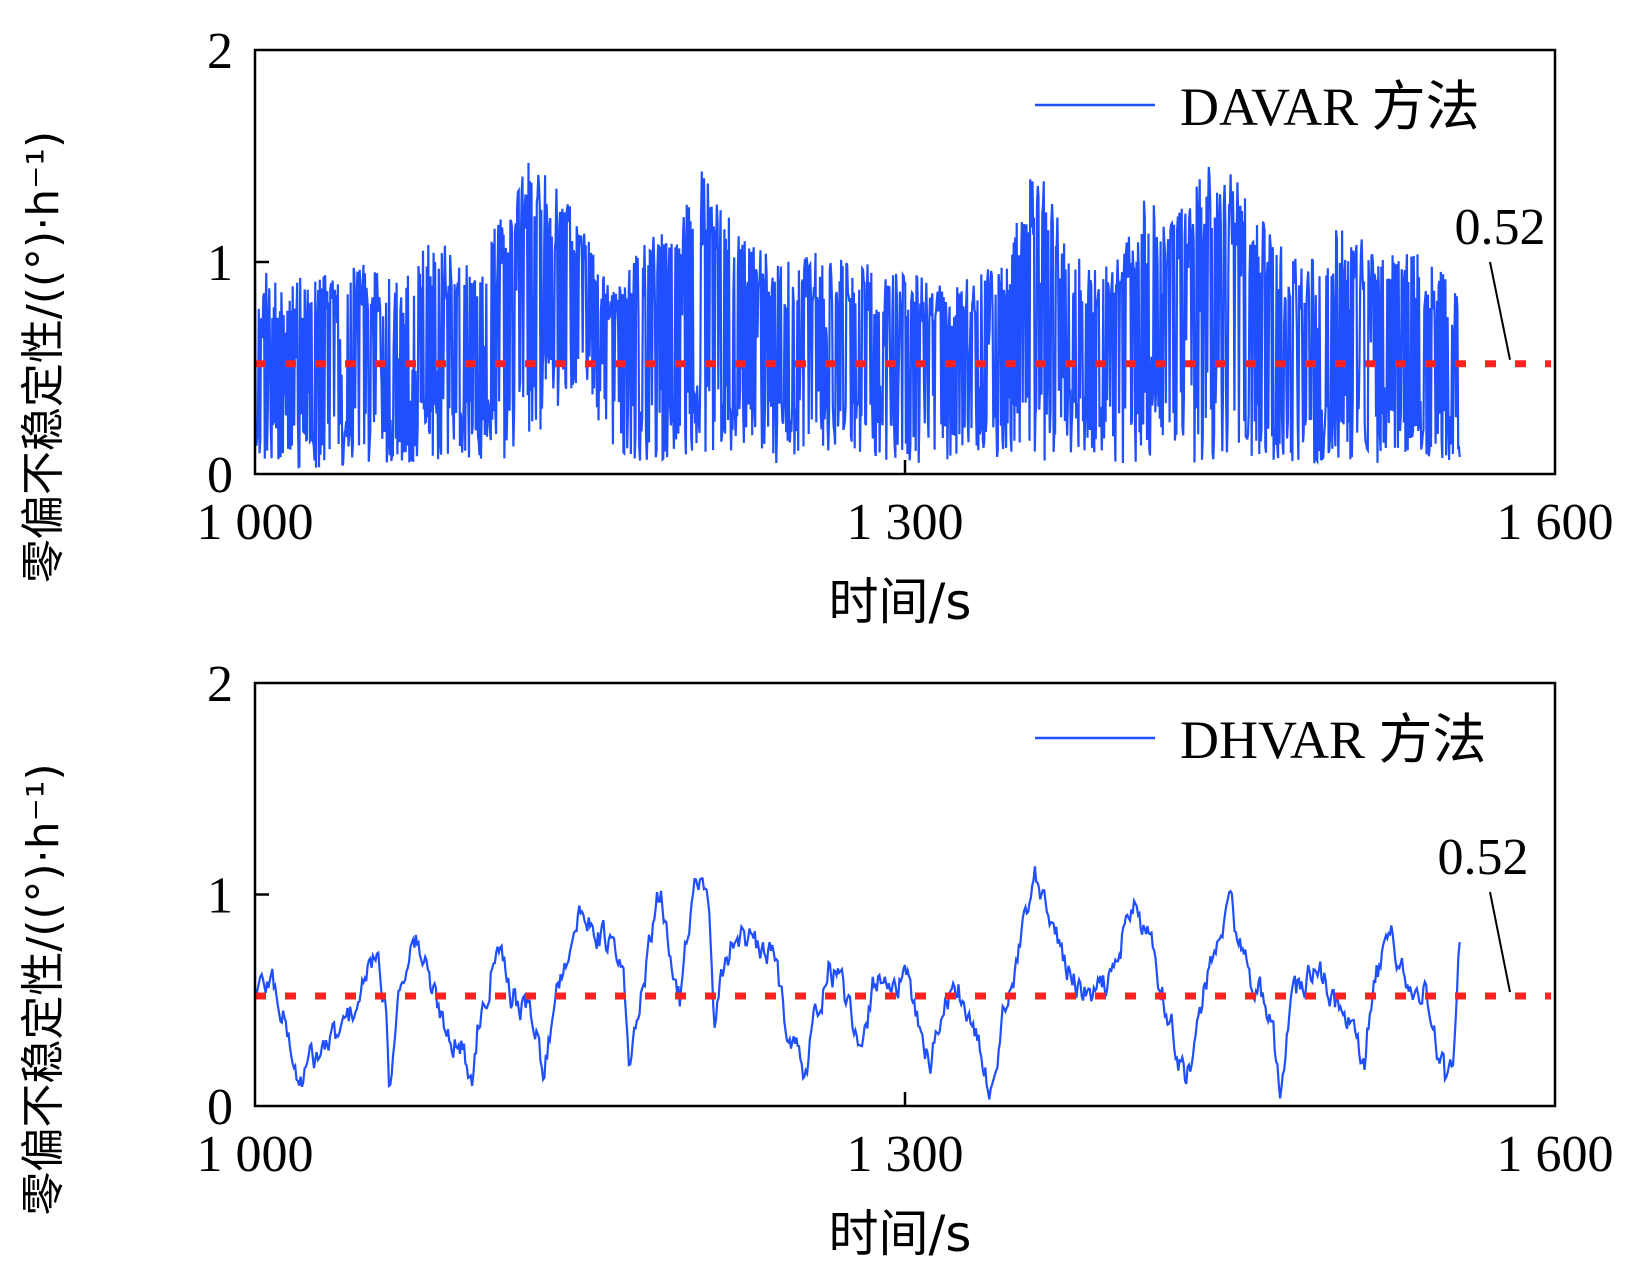 This screenshot has width=1625, height=1280. I want to click on series-line-dhvar, so click(858, 983).